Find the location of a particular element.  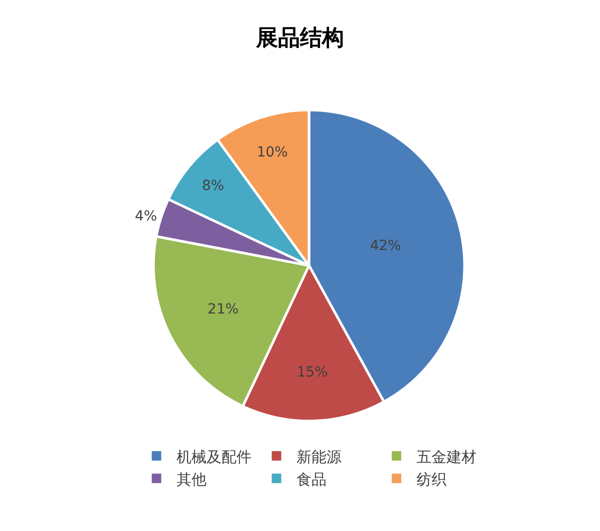

chart-title: 展品结构 is located at coordinates (299, 38).